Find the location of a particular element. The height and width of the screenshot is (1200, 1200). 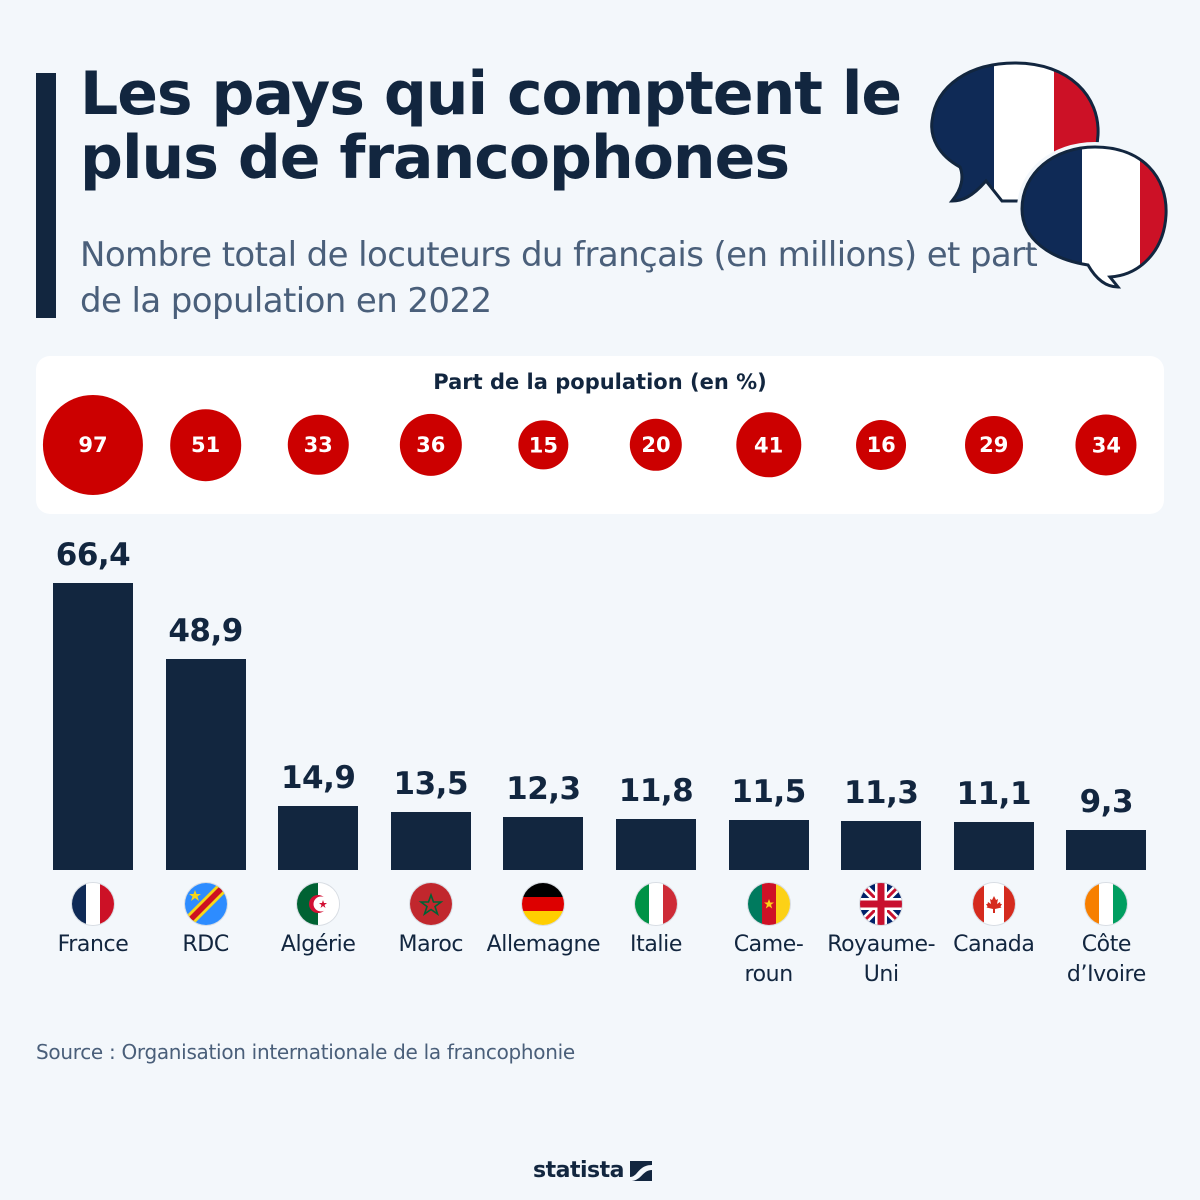

statista-logo: statista is located at coordinates (592, 1170).